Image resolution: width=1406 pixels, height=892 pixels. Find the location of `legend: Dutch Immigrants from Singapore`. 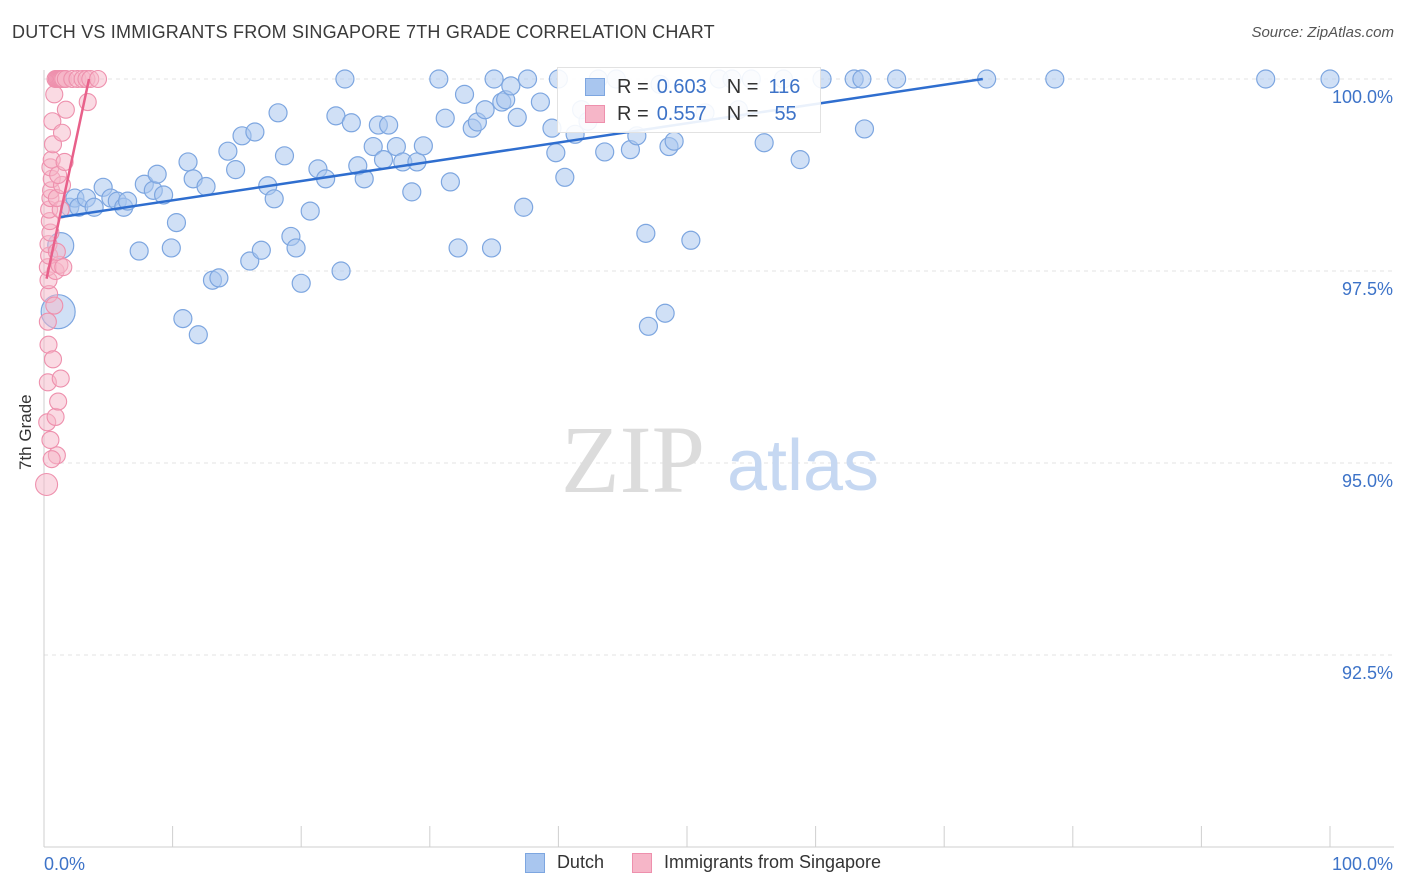

legend: Dutch Immigrants from Singapore is located at coordinates (703, 862).